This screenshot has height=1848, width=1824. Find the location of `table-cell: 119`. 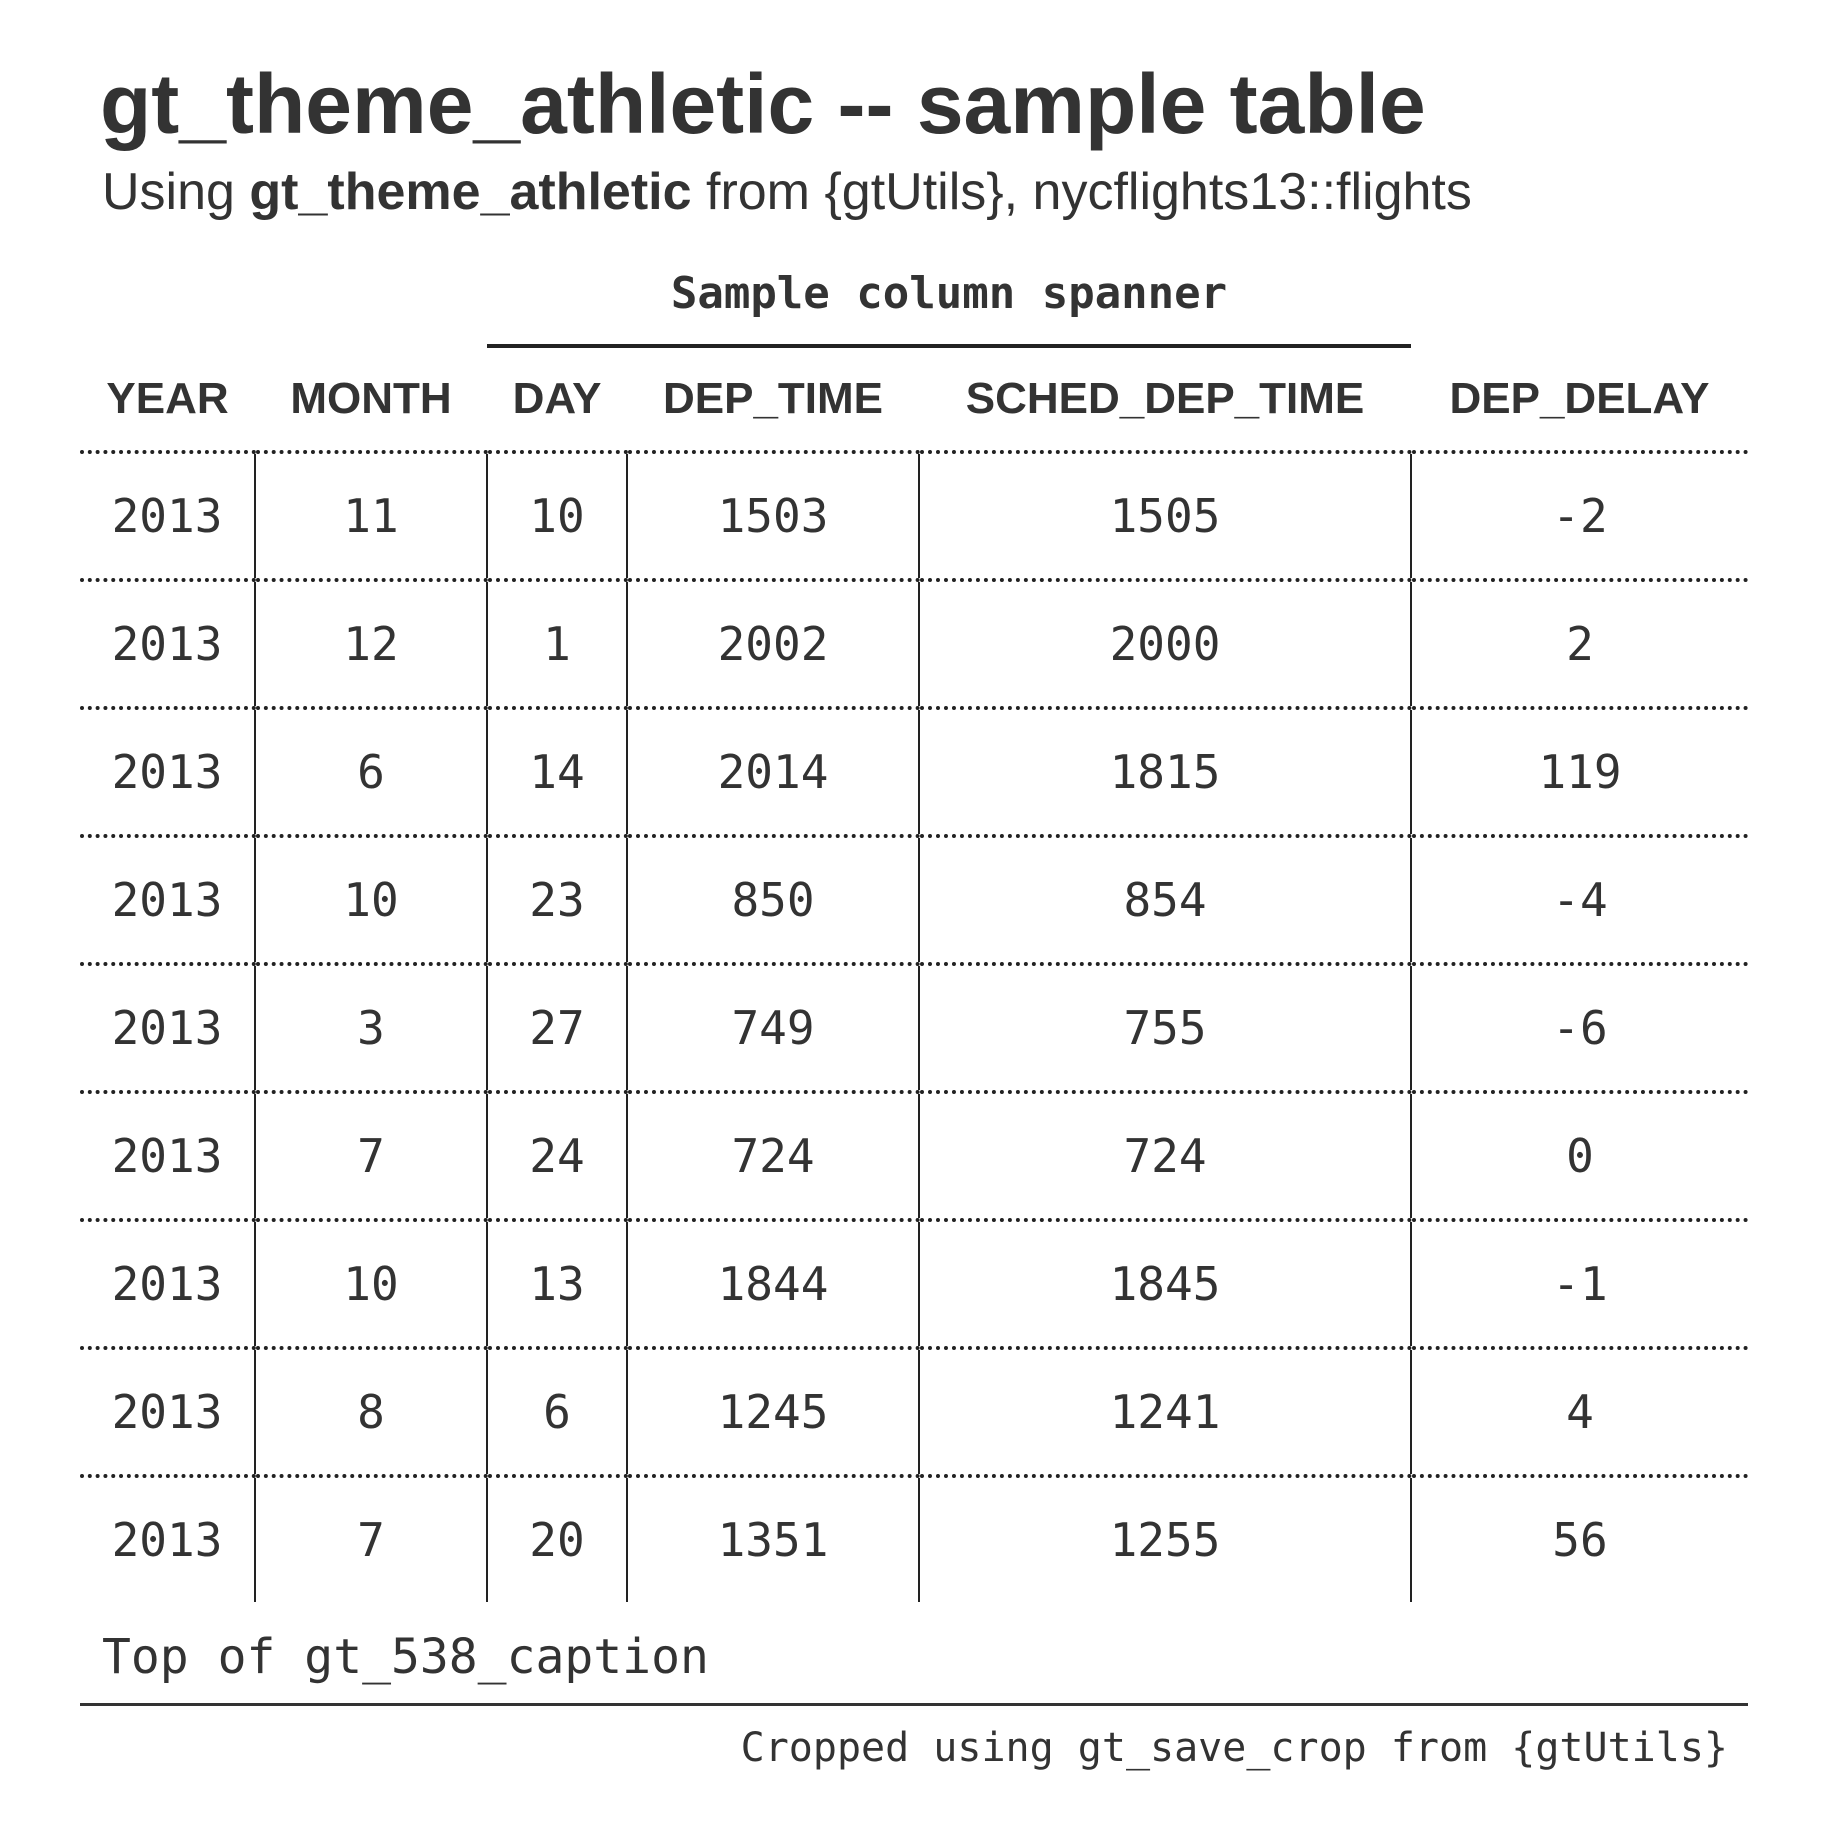

table-cell: 119 is located at coordinates (1579, 773).